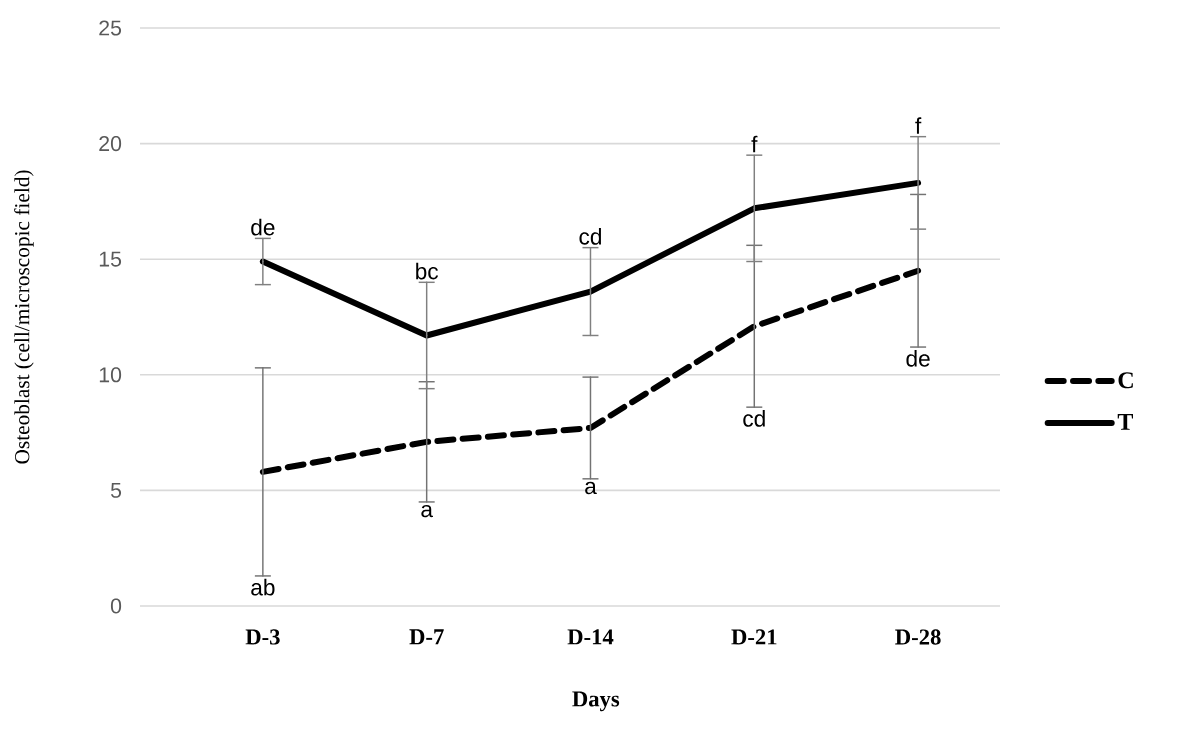 The height and width of the screenshot is (732, 1193). What do you see at coordinates (754, 637) in the screenshot?
I see `x-tick-label: D-21` at bounding box center [754, 637].